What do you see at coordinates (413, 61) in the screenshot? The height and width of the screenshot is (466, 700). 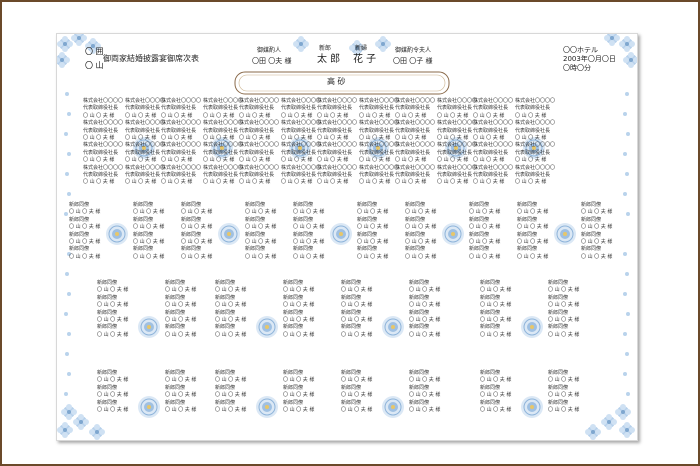 I see `matchmaker-wife-name: 〇田 〇子 様` at bounding box center [413, 61].